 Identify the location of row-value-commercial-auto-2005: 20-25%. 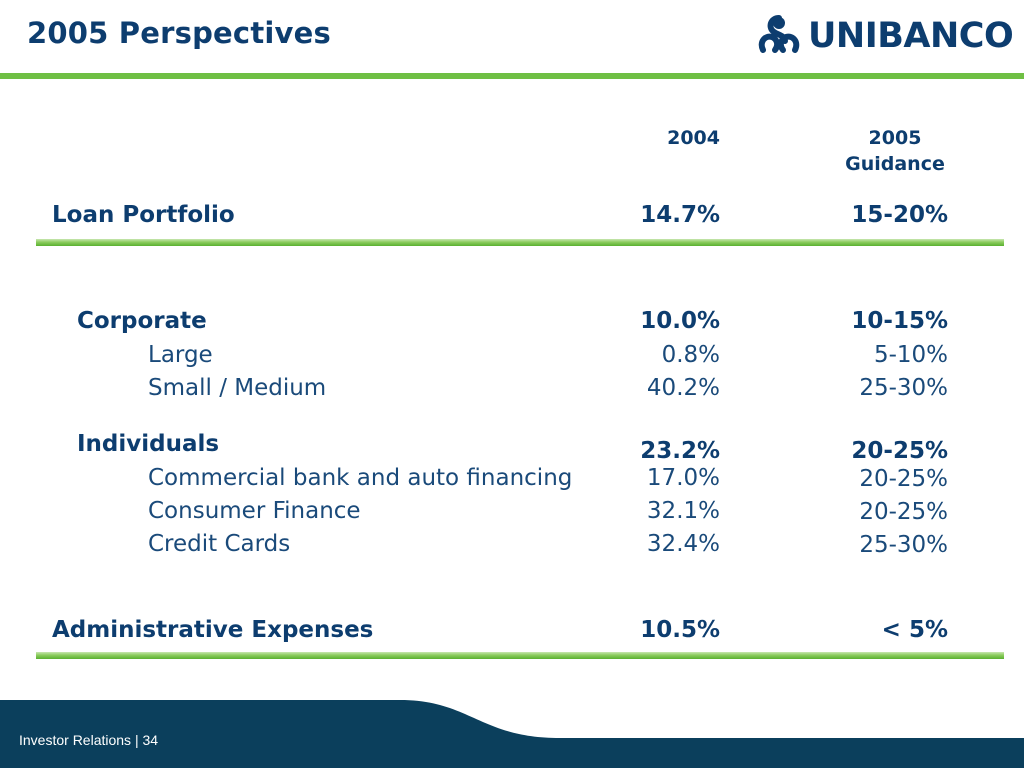
(903, 479).